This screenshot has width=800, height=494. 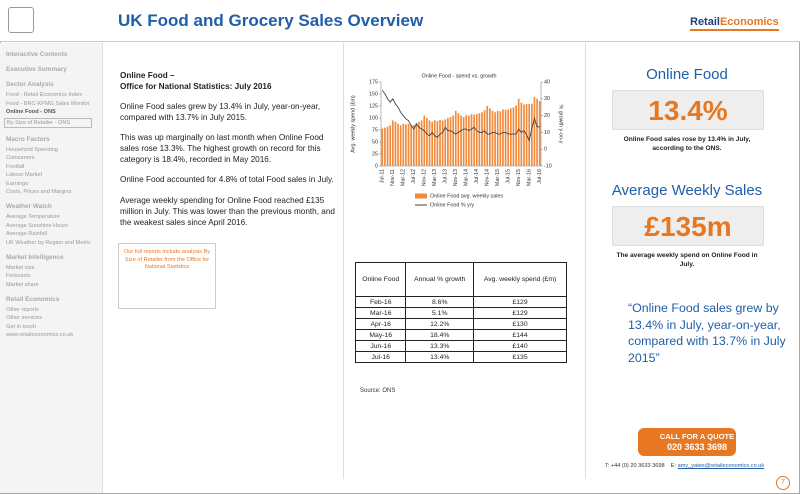 What do you see at coordinates (467, 177) in the screenshot?
I see `x-tick-label: Mar-14` at bounding box center [467, 177].